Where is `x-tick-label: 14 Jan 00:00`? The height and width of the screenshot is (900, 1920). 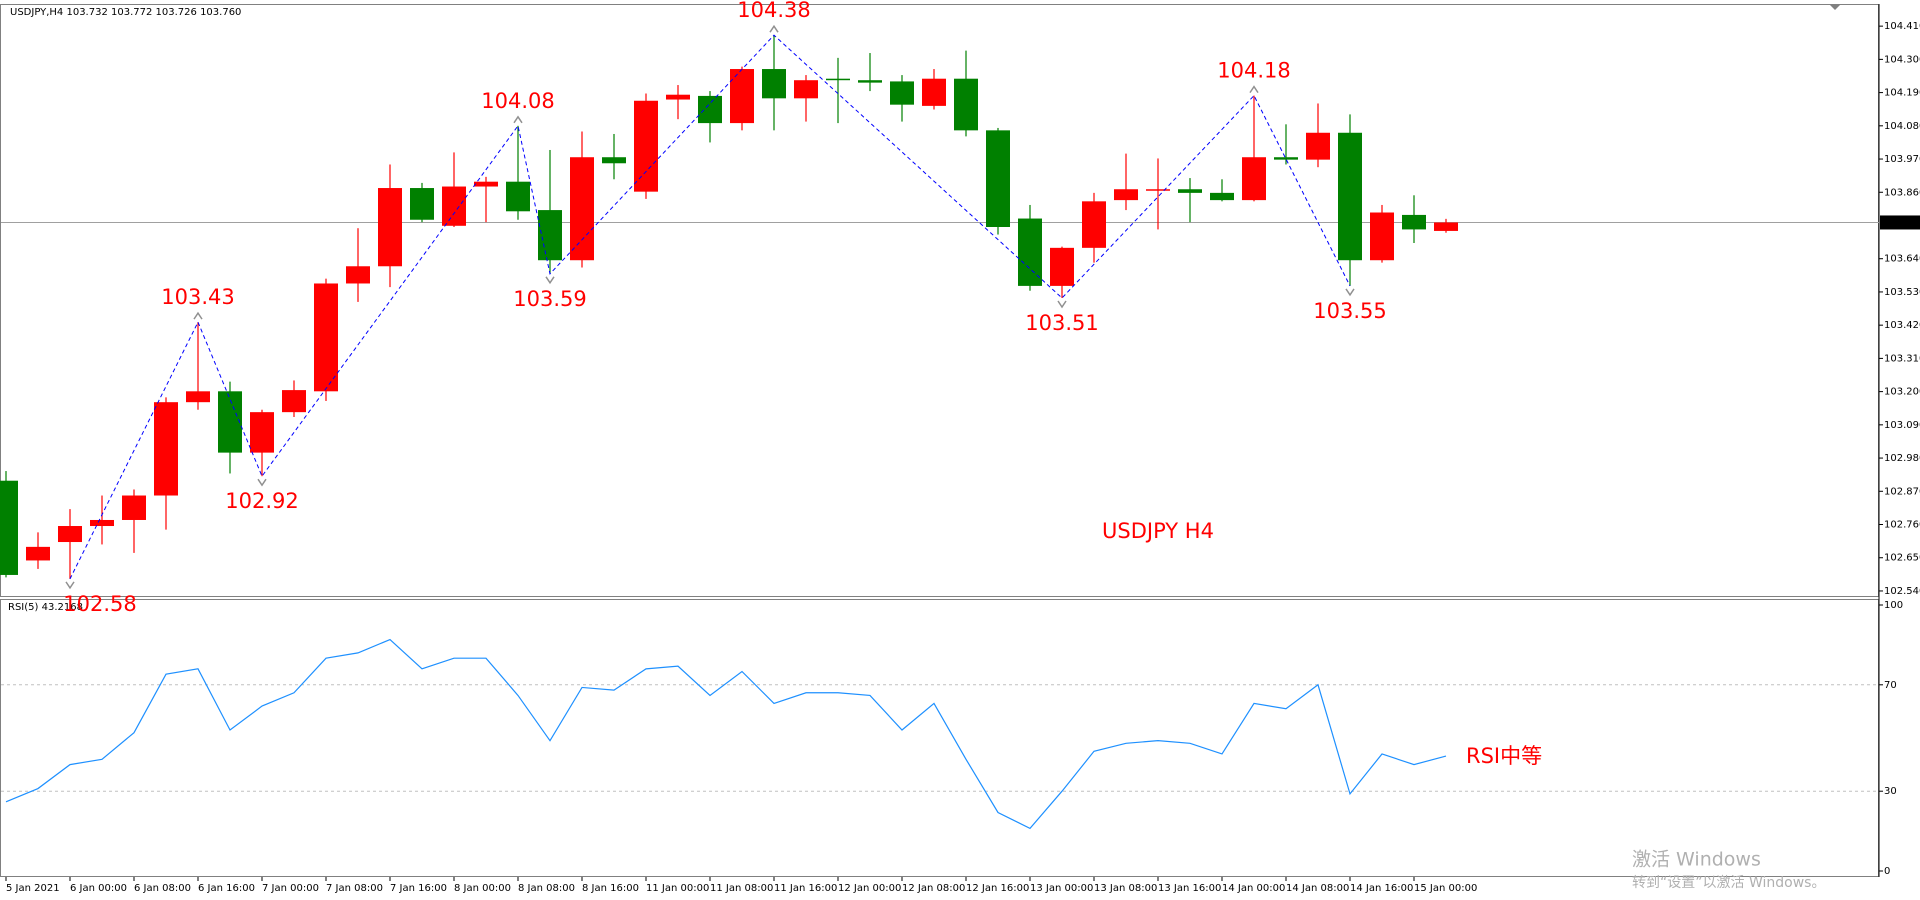 x-tick-label: 14 Jan 00:00 is located at coordinates (1253, 888).